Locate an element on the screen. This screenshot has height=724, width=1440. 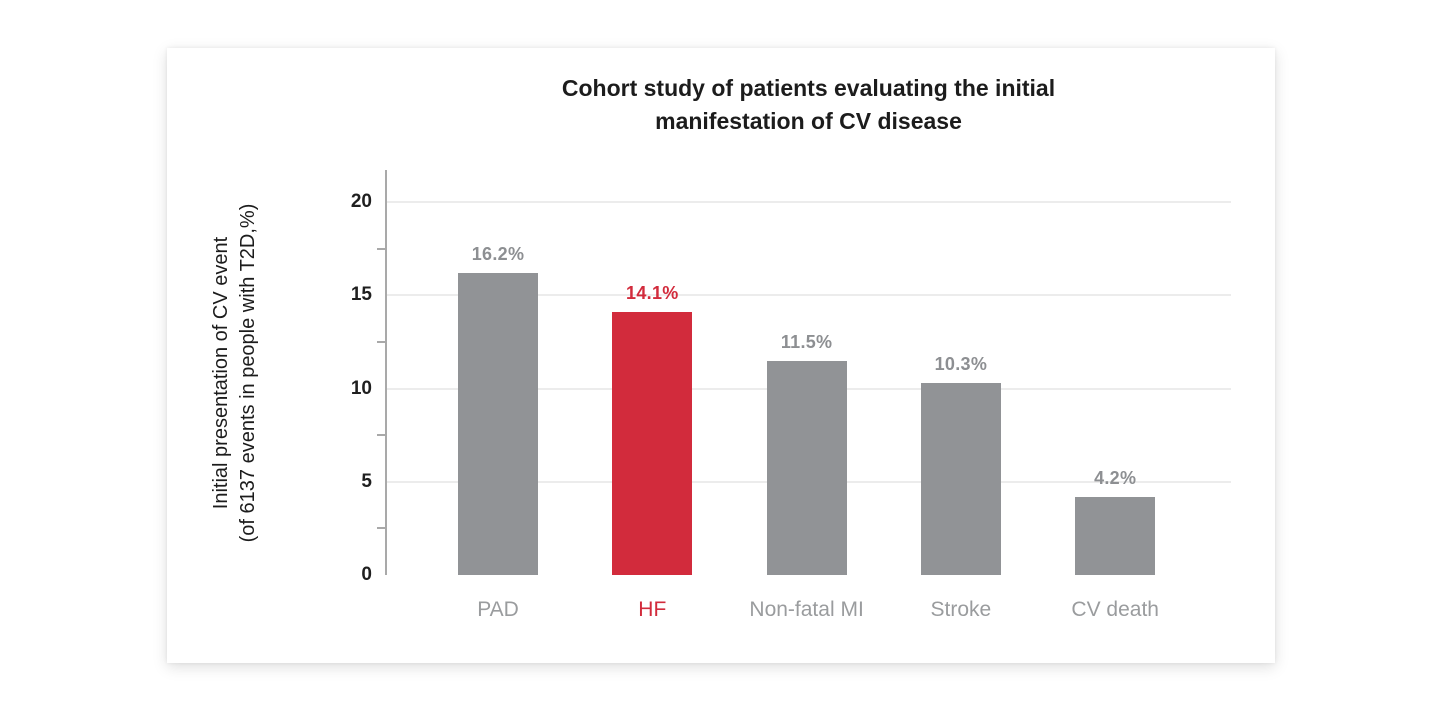
category-label-hf: HF is located at coordinates (652, 609).